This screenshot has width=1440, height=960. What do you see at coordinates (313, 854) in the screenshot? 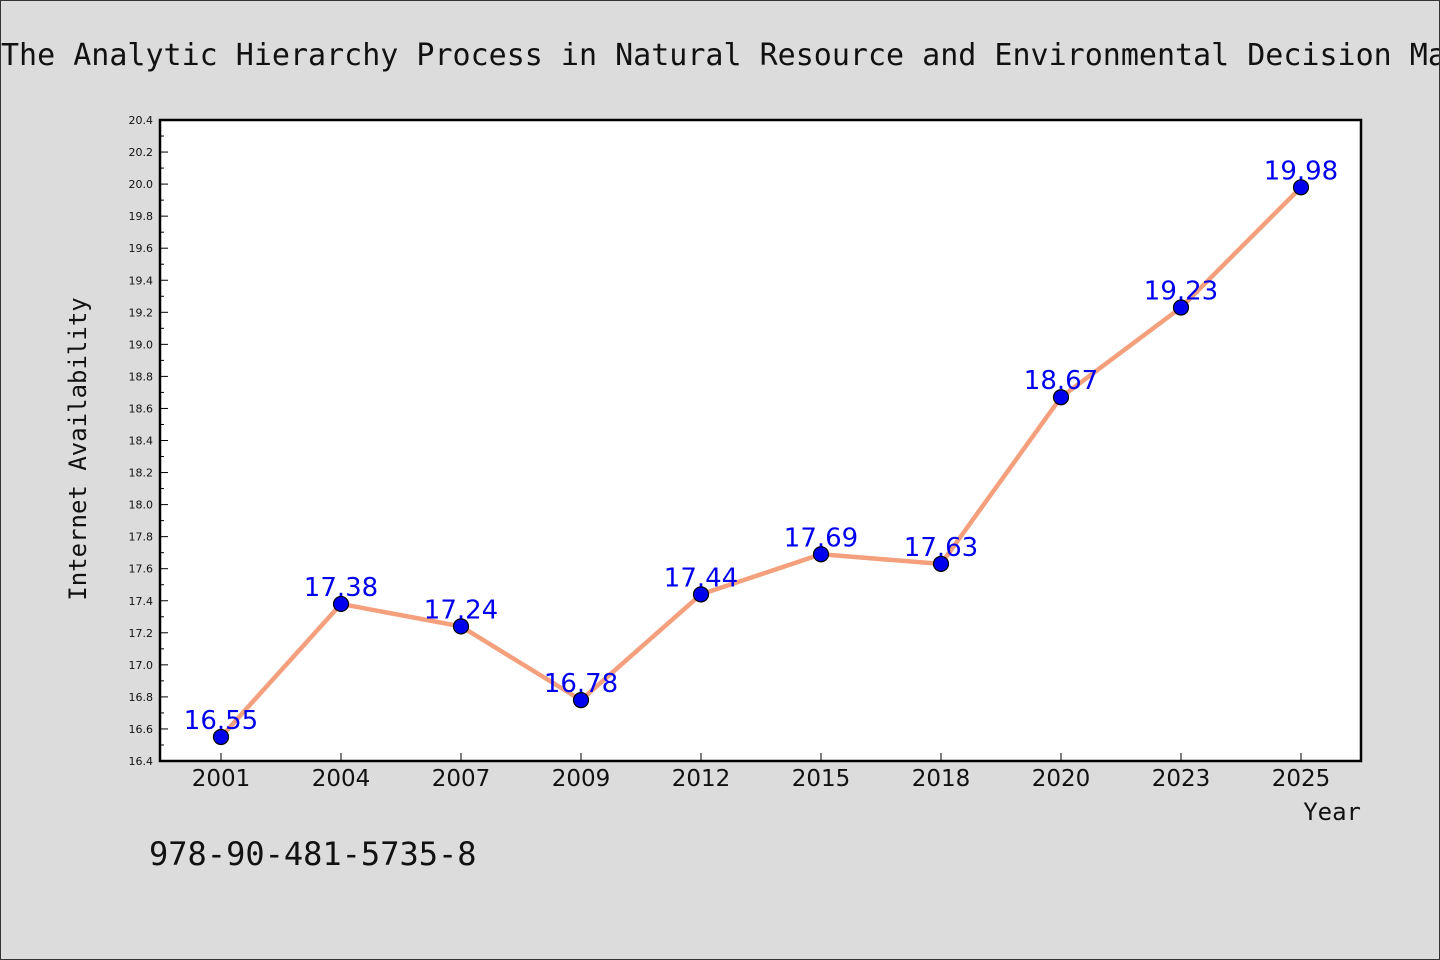
I see `isbn-annotation: 978-90-481-5735-8` at bounding box center [313, 854].